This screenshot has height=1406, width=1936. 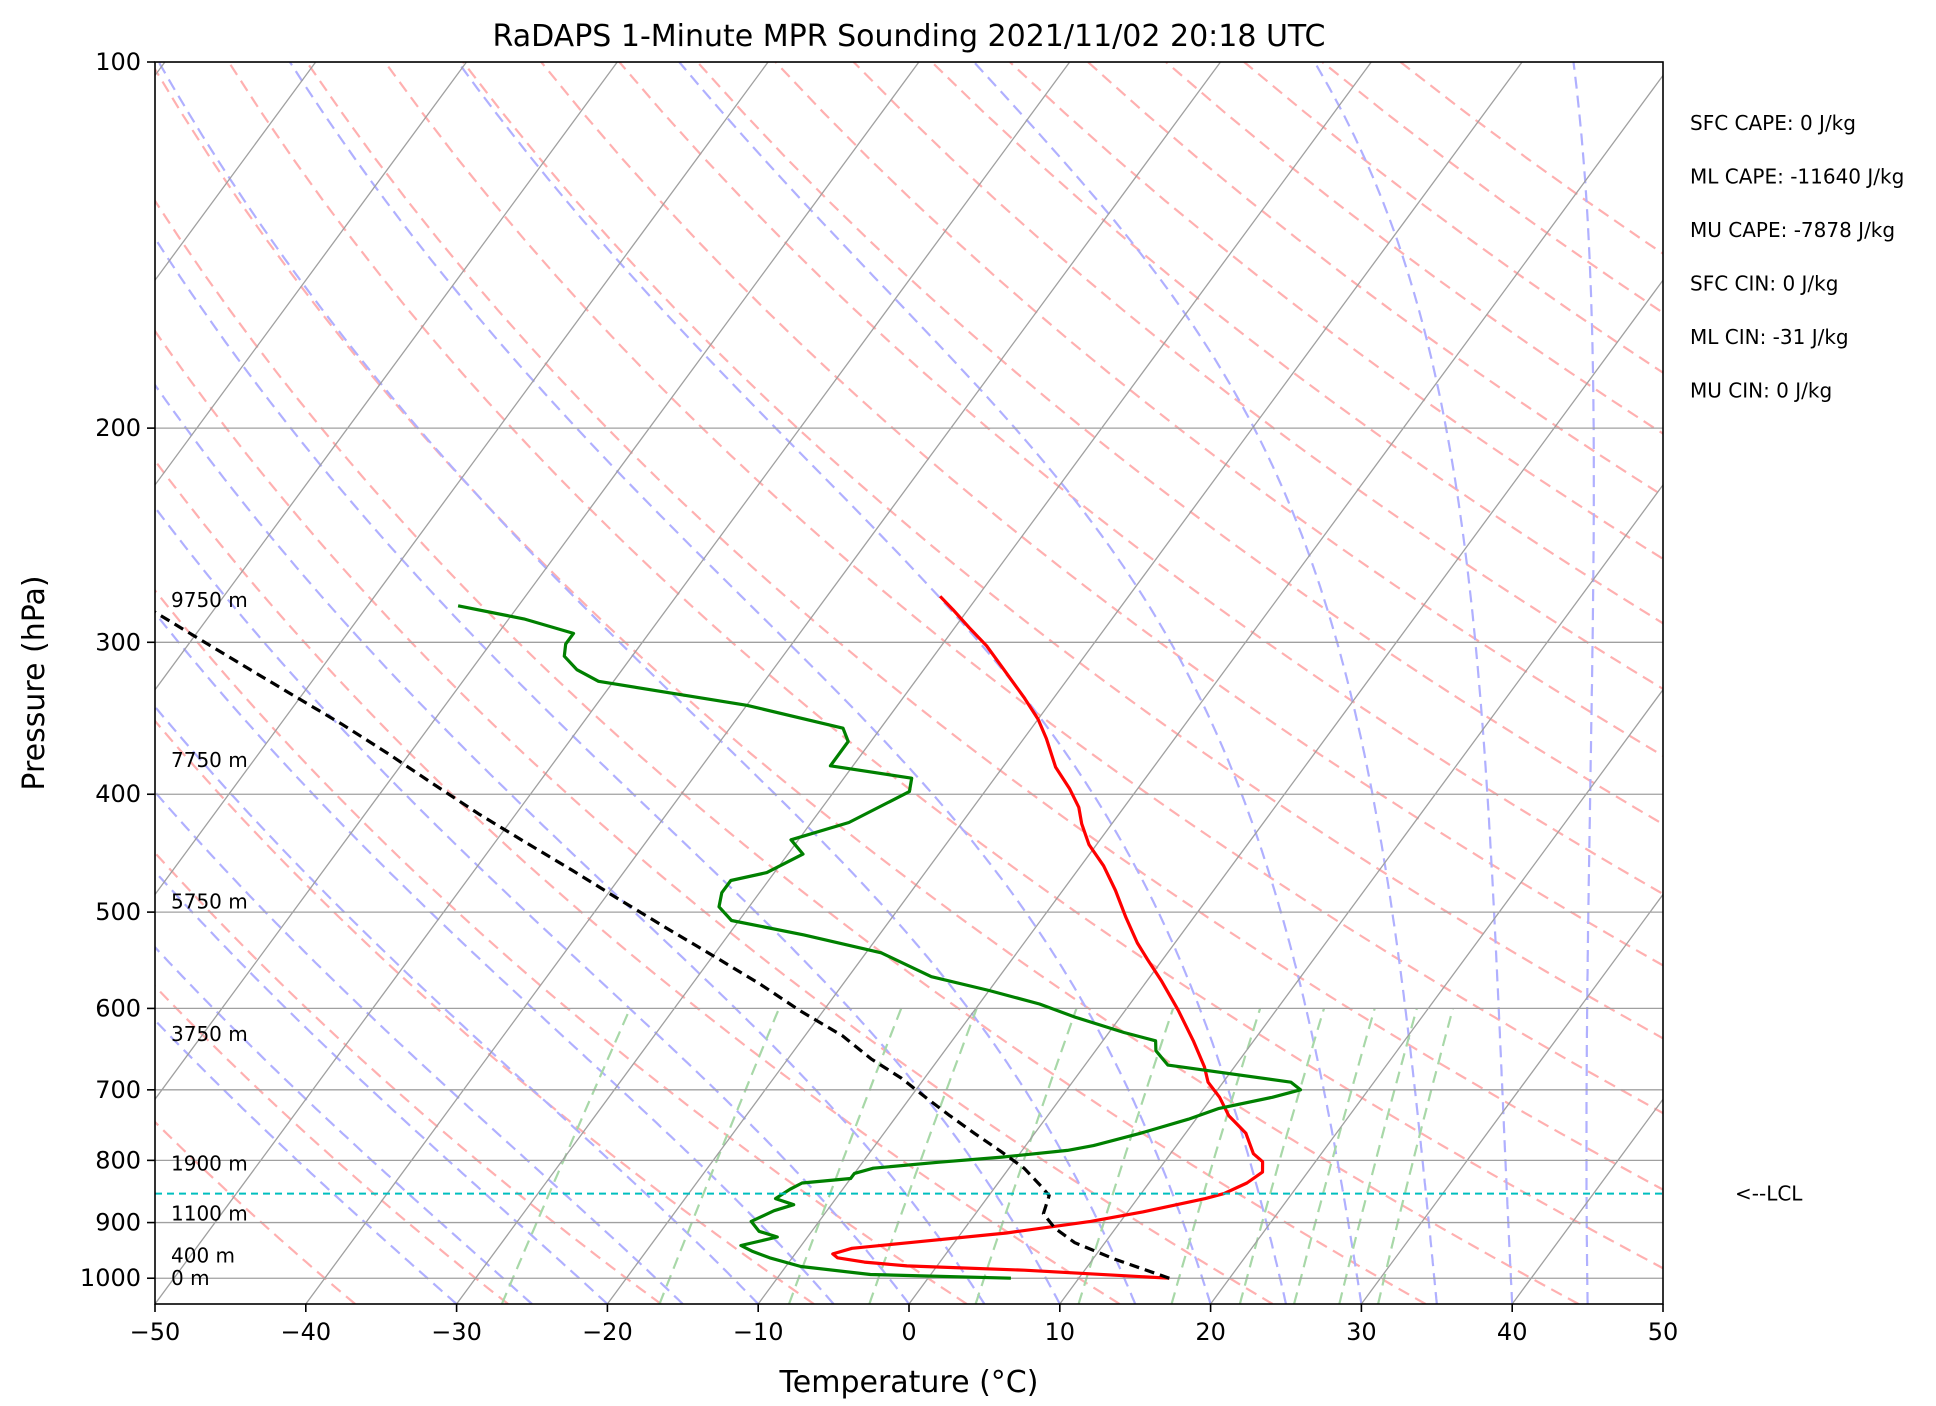 What do you see at coordinates (758, 1332) in the screenshot?
I see `x-tick-label: −10` at bounding box center [758, 1332].